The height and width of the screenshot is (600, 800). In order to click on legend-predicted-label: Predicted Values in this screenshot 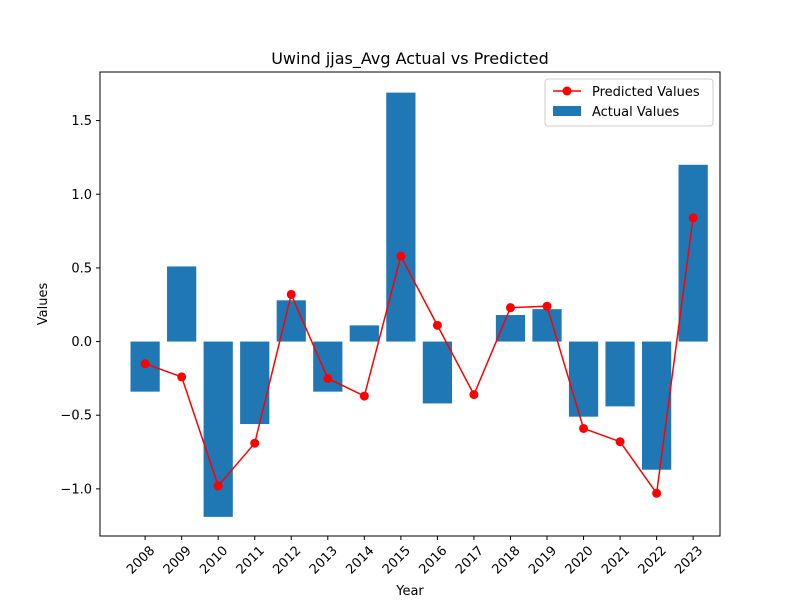, I will do `click(646, 92)`.